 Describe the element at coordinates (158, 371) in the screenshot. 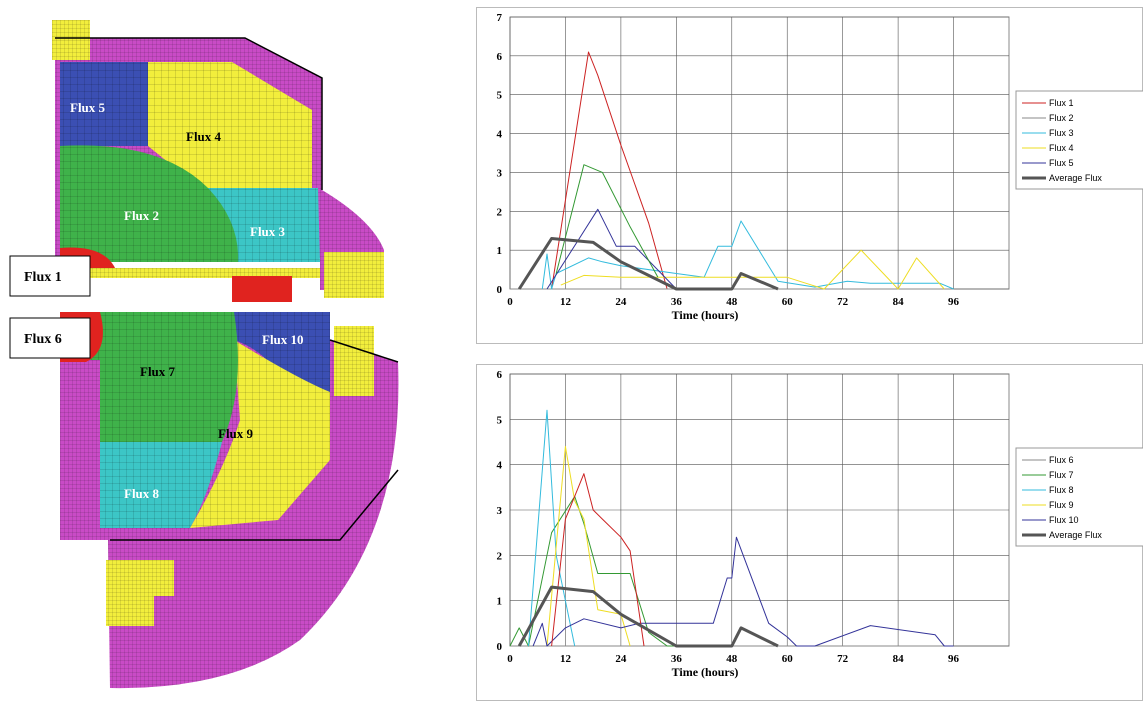

I see `label-flux7: Flux 7` at that location.